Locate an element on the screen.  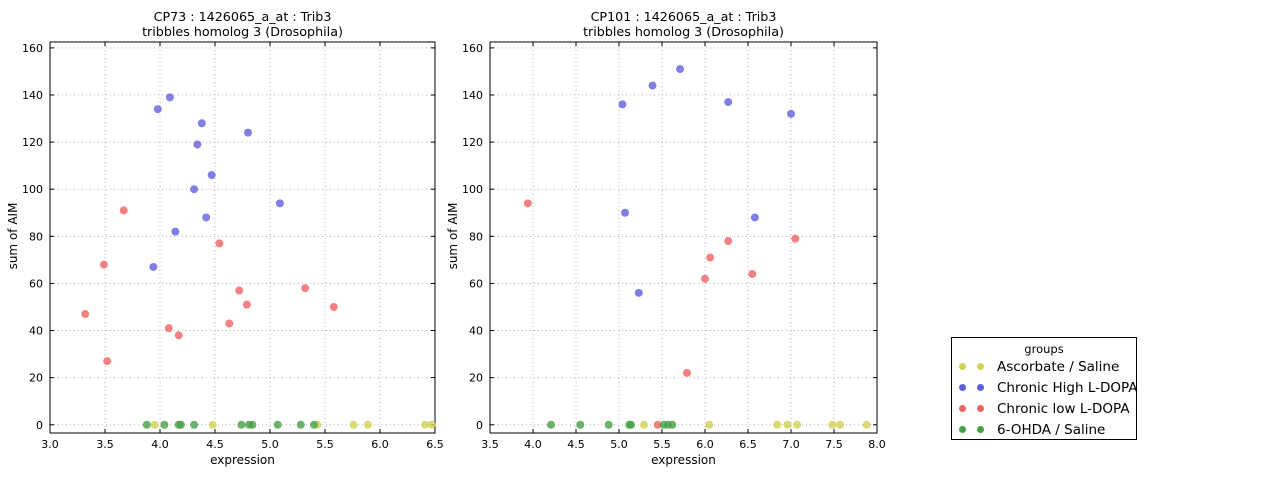
plot1-title-line2: tribbles homolog 3 (Drosophila) is located at coordinates (242, 31).